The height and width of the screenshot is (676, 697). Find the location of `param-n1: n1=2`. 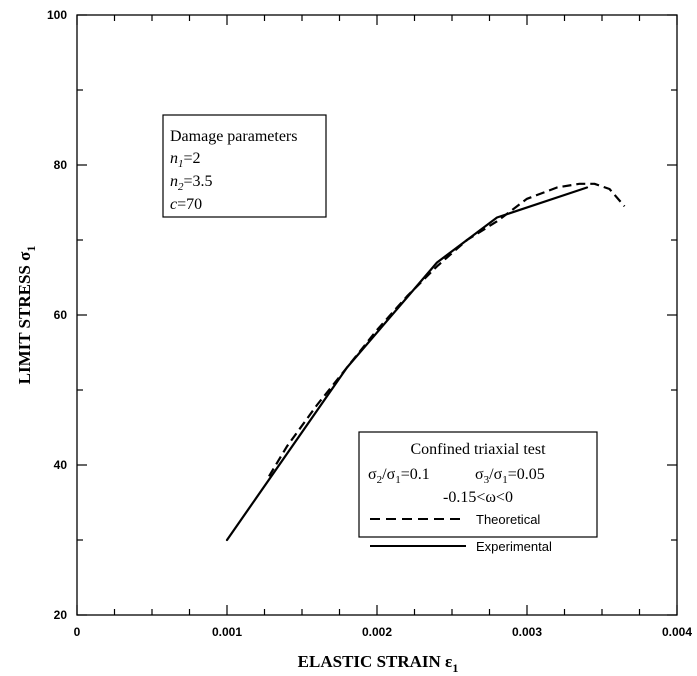

param-n1: n1=2 is located at coordinates (185, 160).